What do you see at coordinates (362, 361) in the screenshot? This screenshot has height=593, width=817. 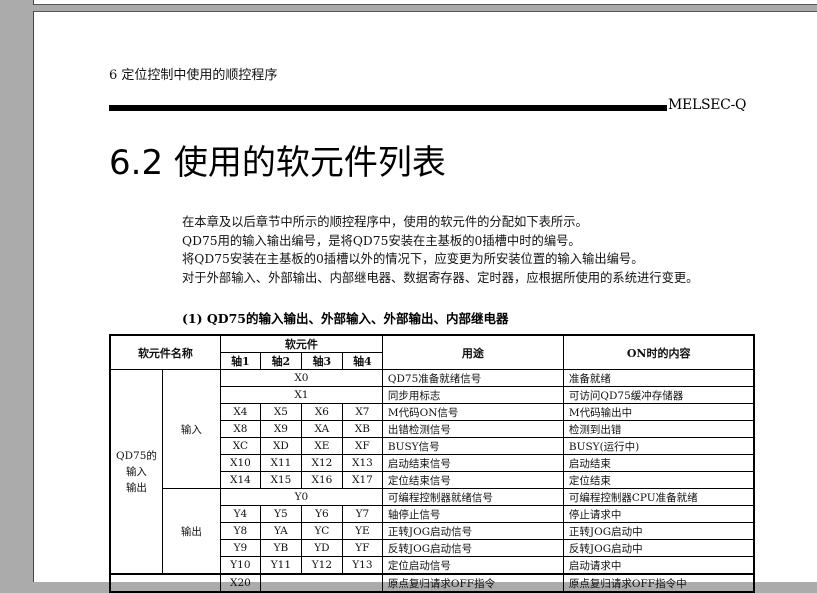 I see `header-axis: 轴4` at bounding box center [362, 361].